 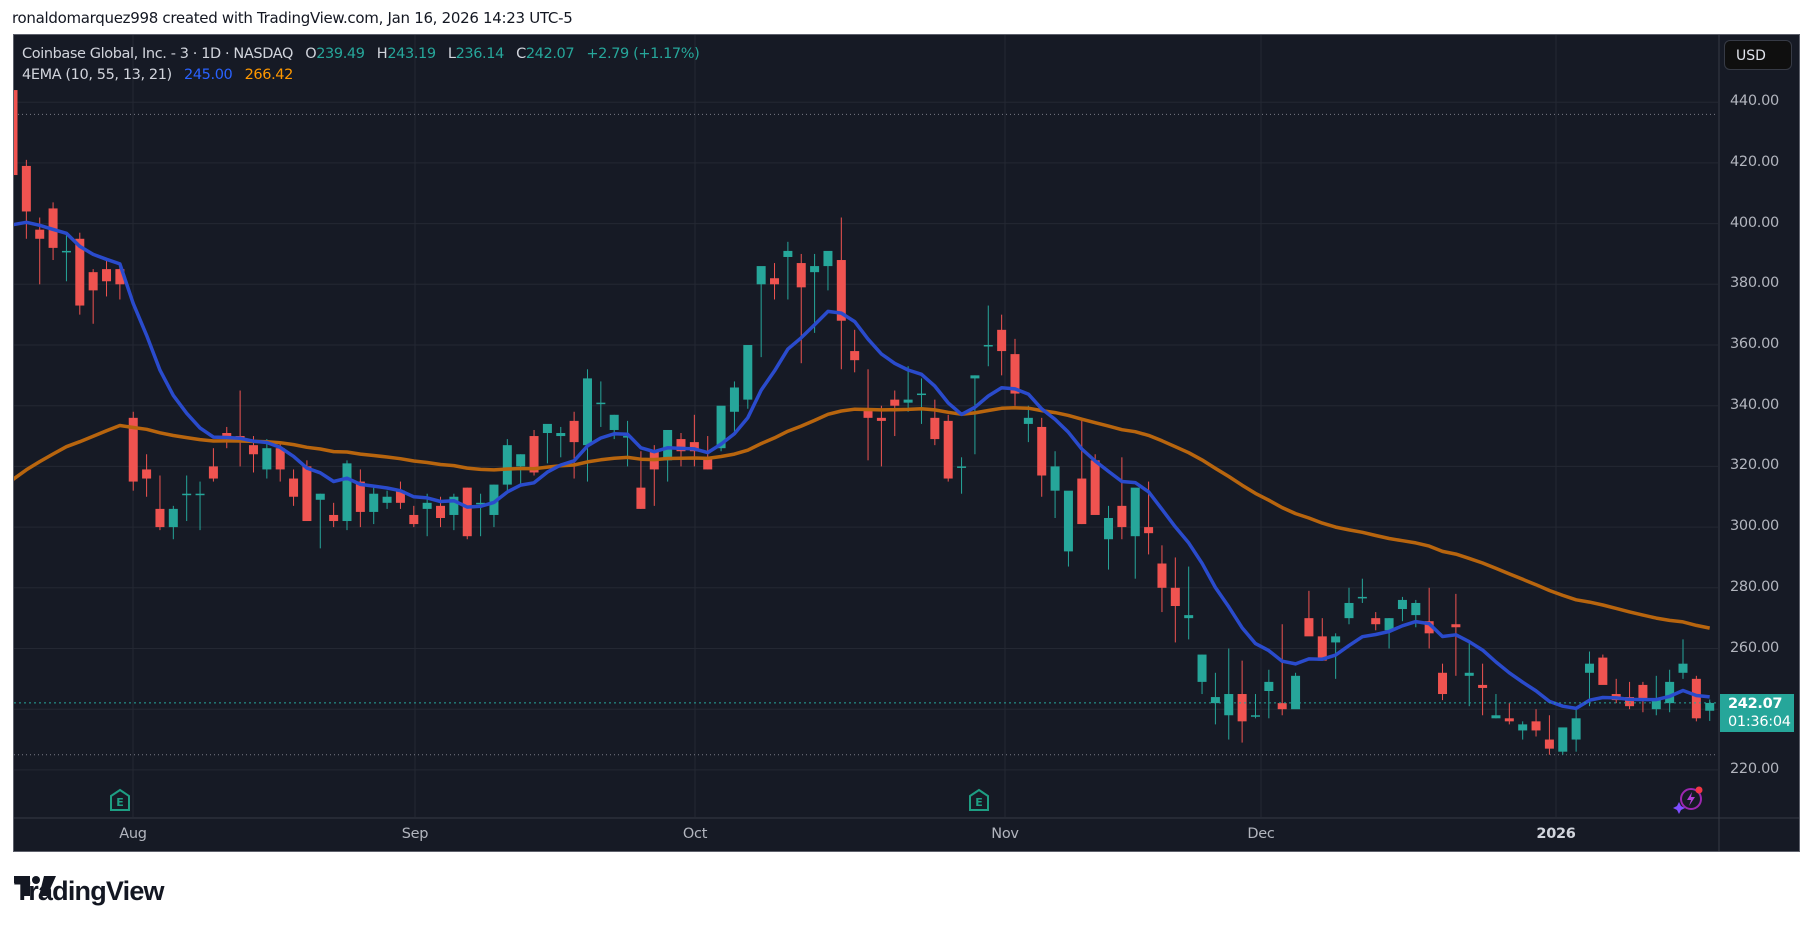 I want to click on price-axis-label: 420.00, so click(x=1754, y=161).